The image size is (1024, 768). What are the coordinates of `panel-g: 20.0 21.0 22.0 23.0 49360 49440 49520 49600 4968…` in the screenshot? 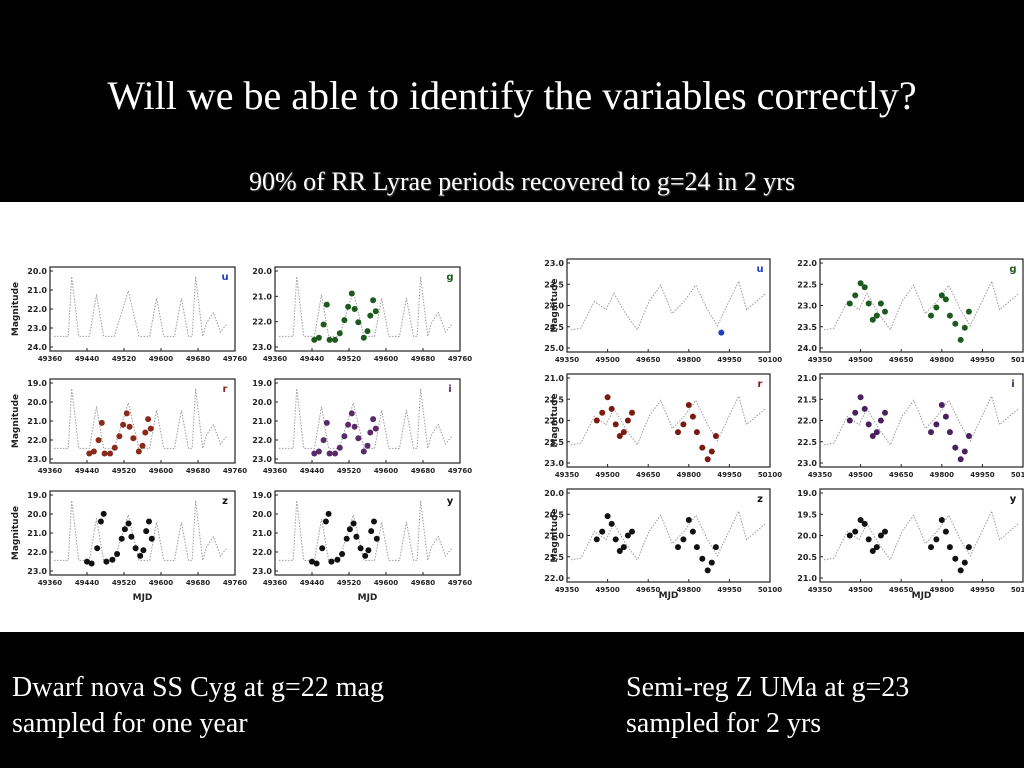 It's located at (362, 314).